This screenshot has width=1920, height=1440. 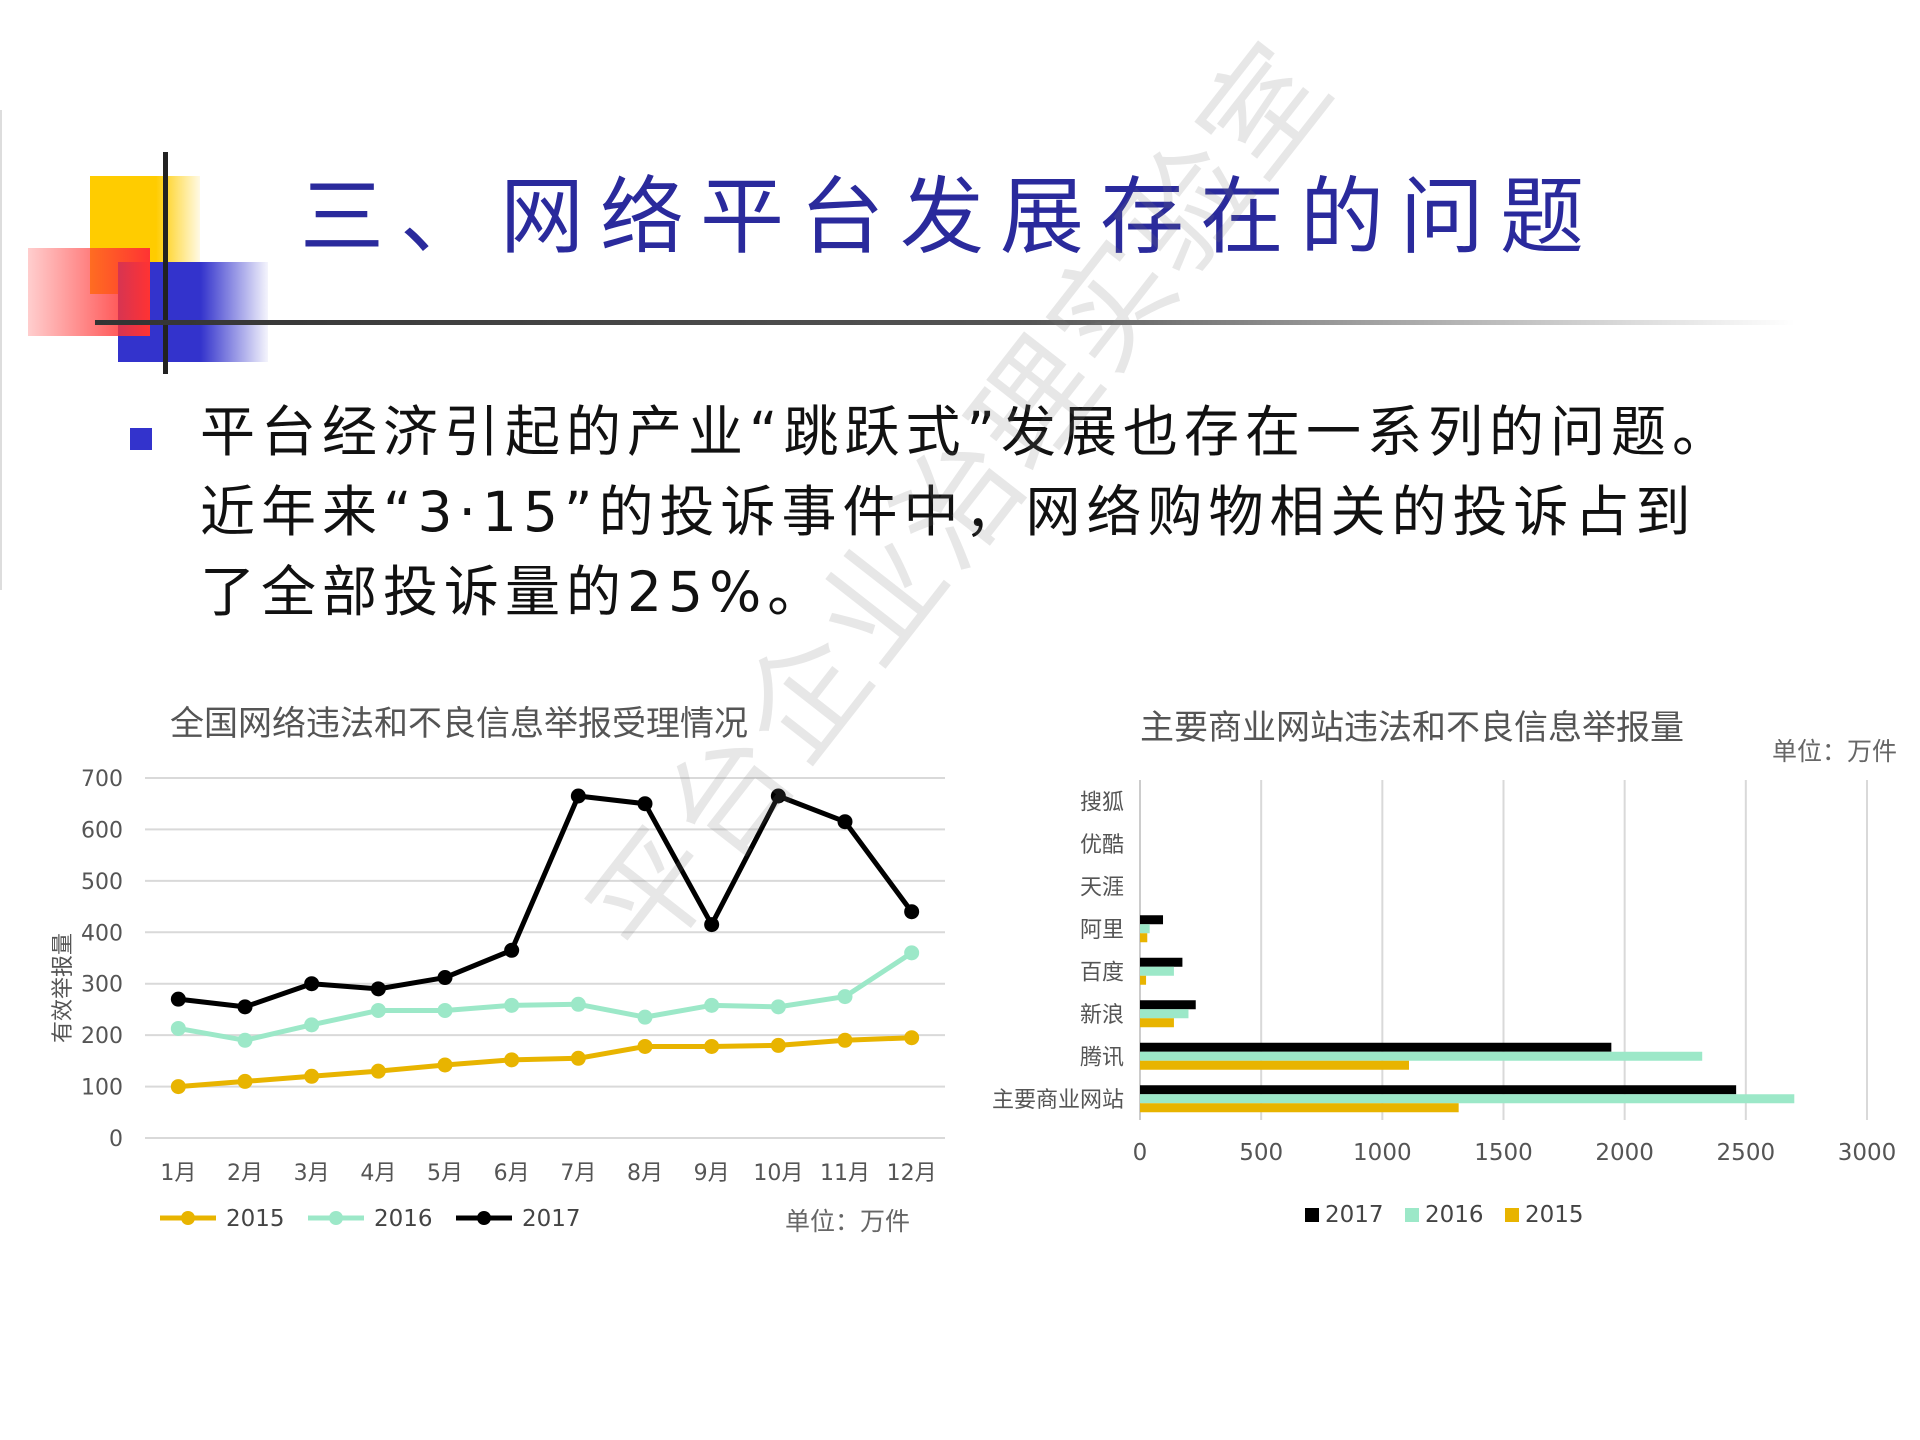 What do you see at coordinates (165, 263) in the screenshot?
I see `deco-vertical-line` at bounding box center [165, 263].